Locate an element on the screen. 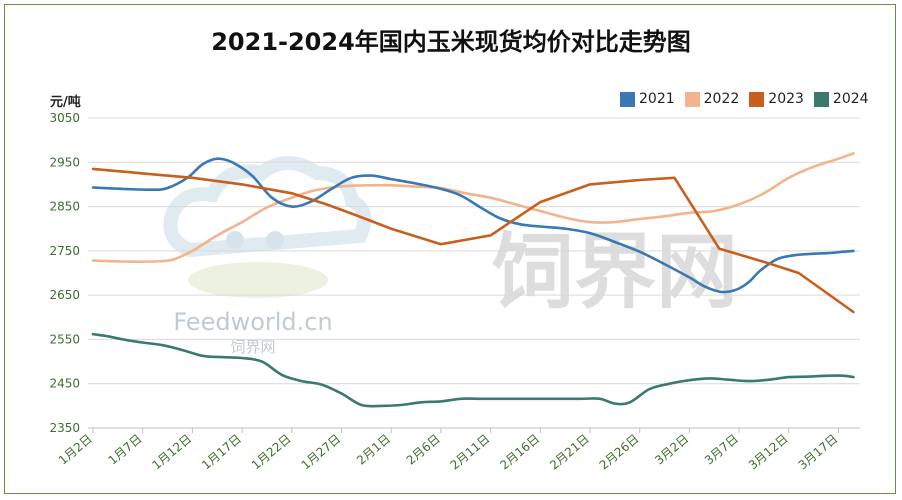  y-tick-label: 2650 is located at coordinates (64, 295).